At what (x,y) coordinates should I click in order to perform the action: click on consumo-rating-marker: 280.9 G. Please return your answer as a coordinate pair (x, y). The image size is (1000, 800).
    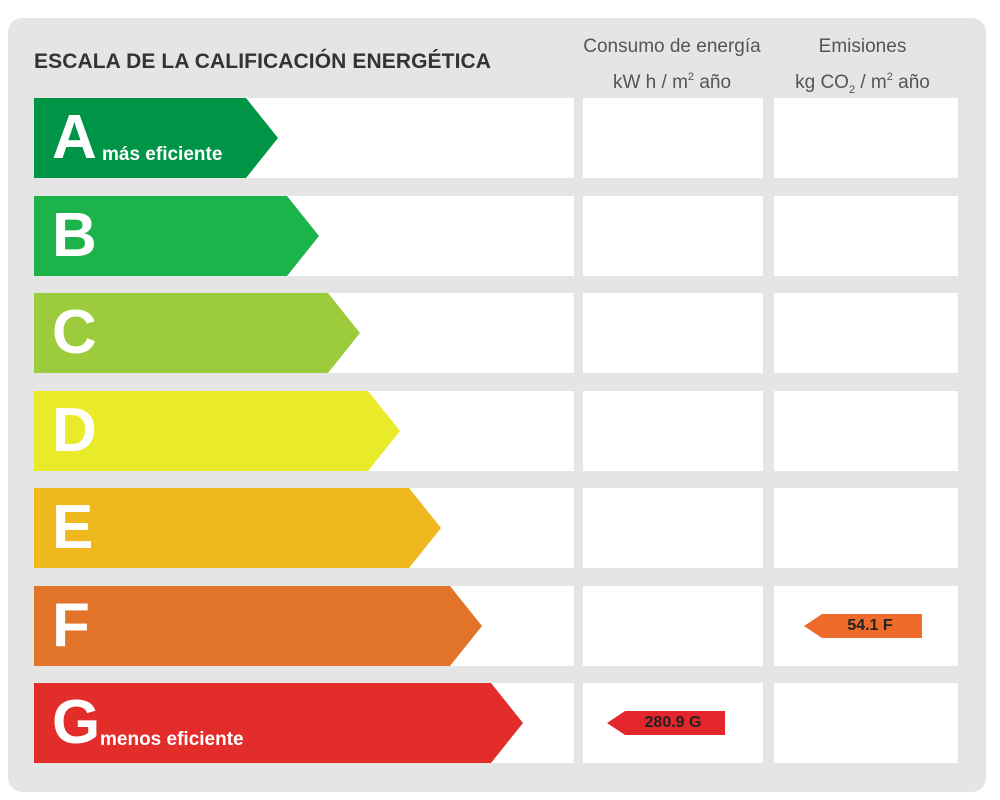
    Looking at the image, I should click on (666, 723).